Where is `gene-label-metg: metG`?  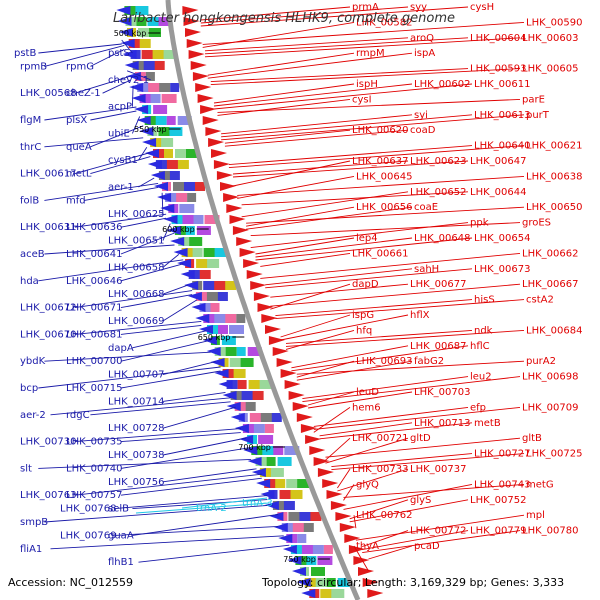
gene-label-metg: metG is located at coordinates (540, 484).